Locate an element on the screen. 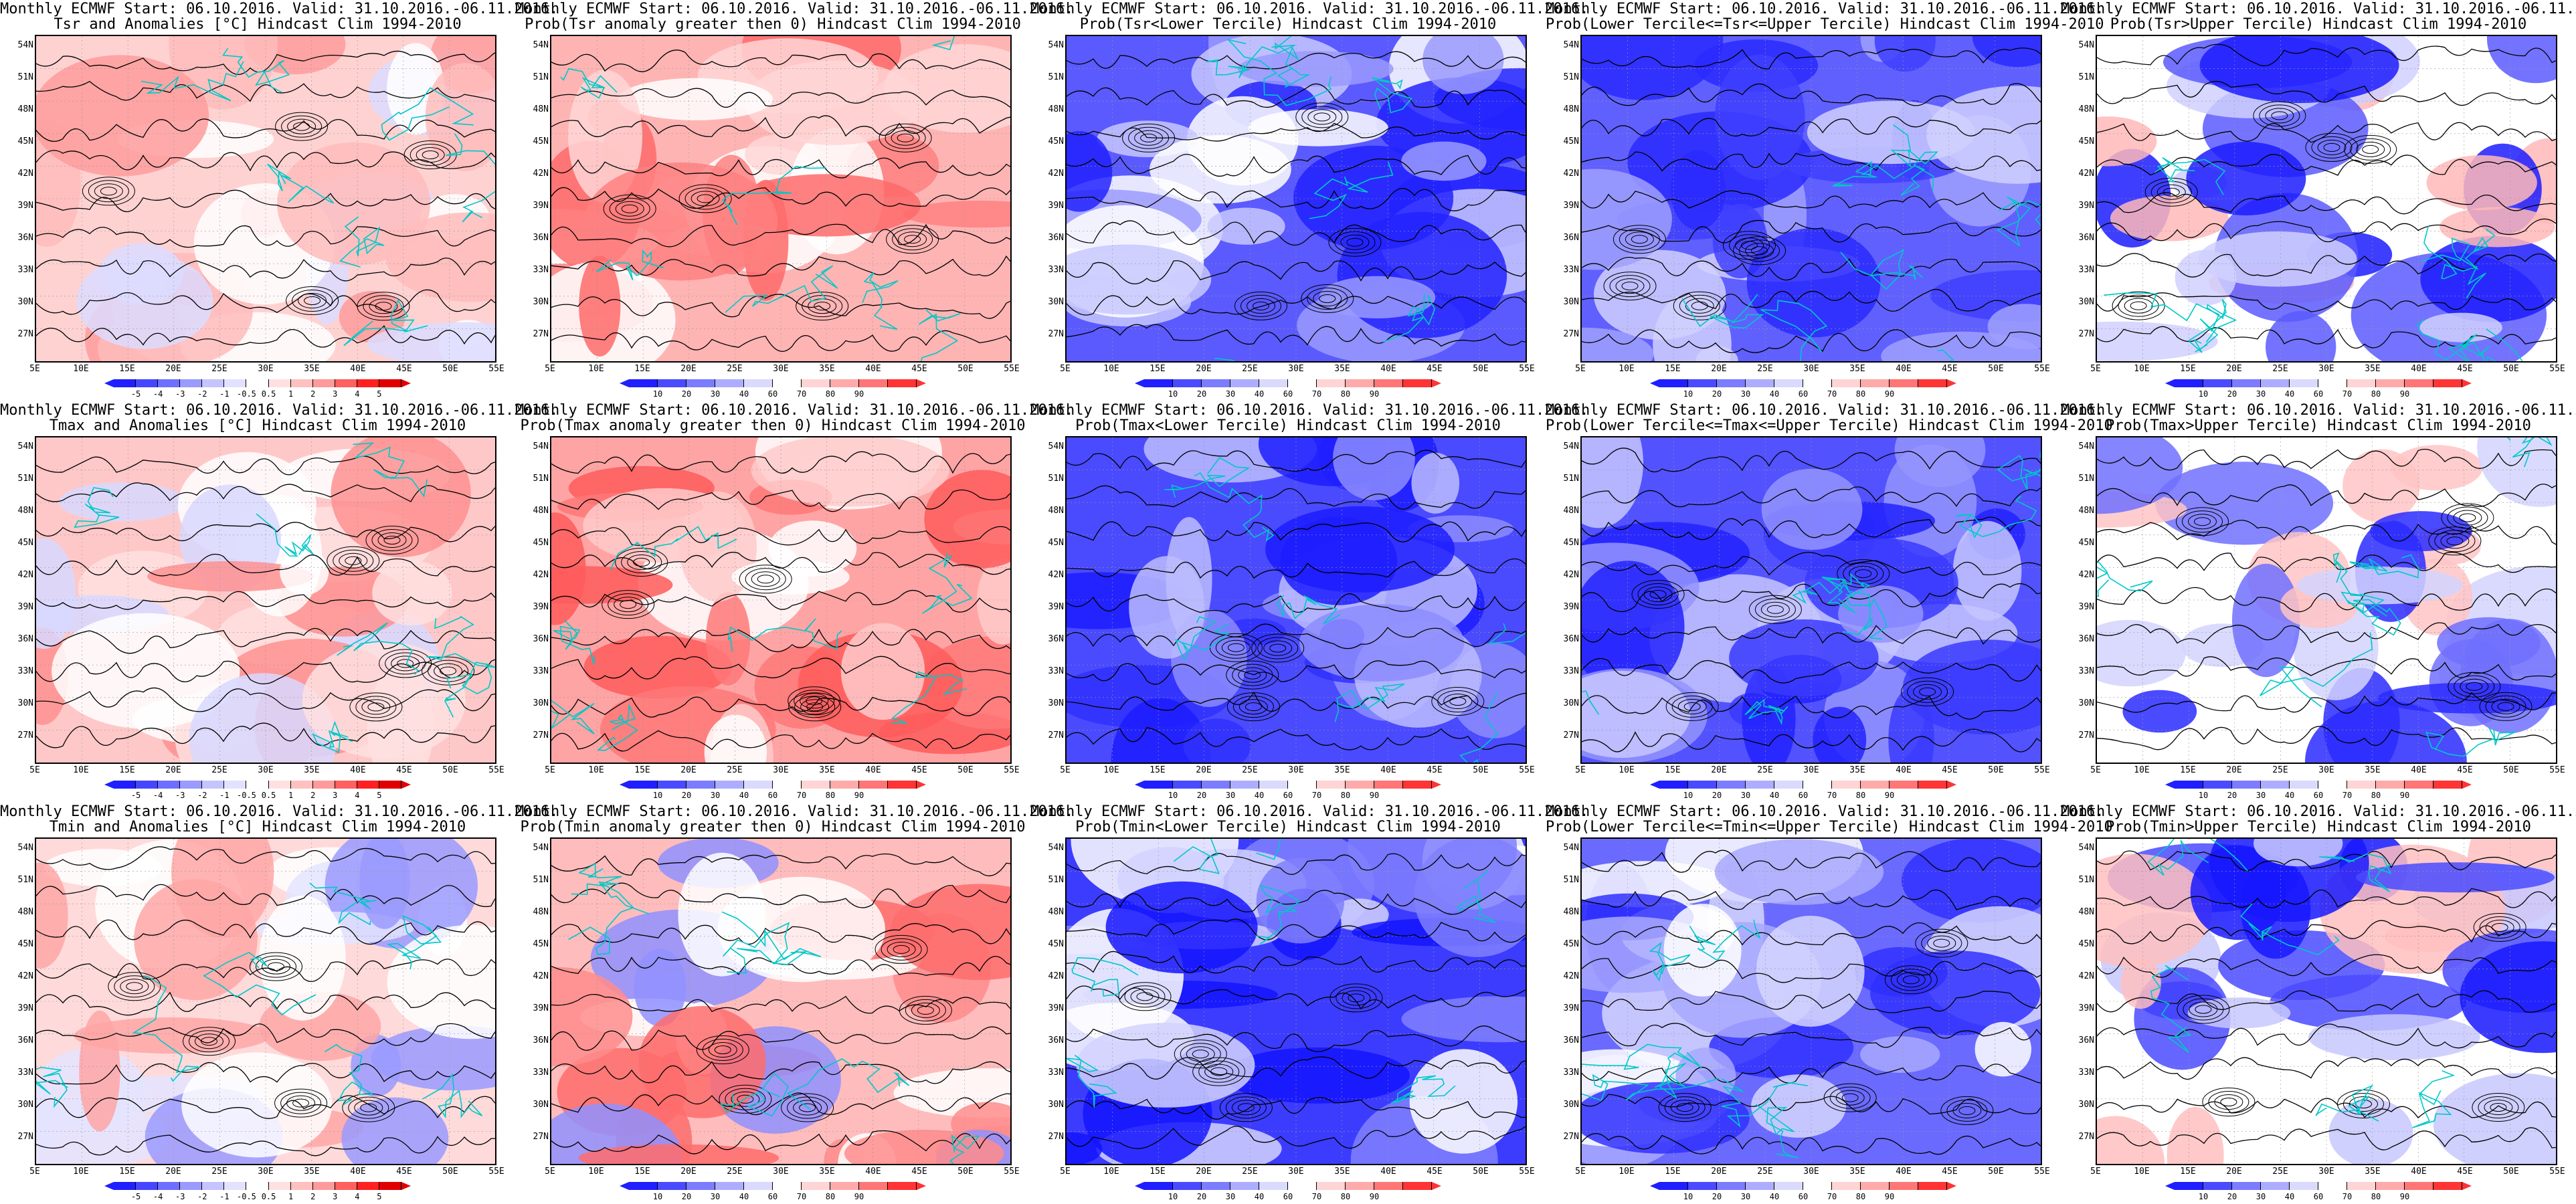  colorbar-tick-label: 60 is located at coordinates (773, 394).